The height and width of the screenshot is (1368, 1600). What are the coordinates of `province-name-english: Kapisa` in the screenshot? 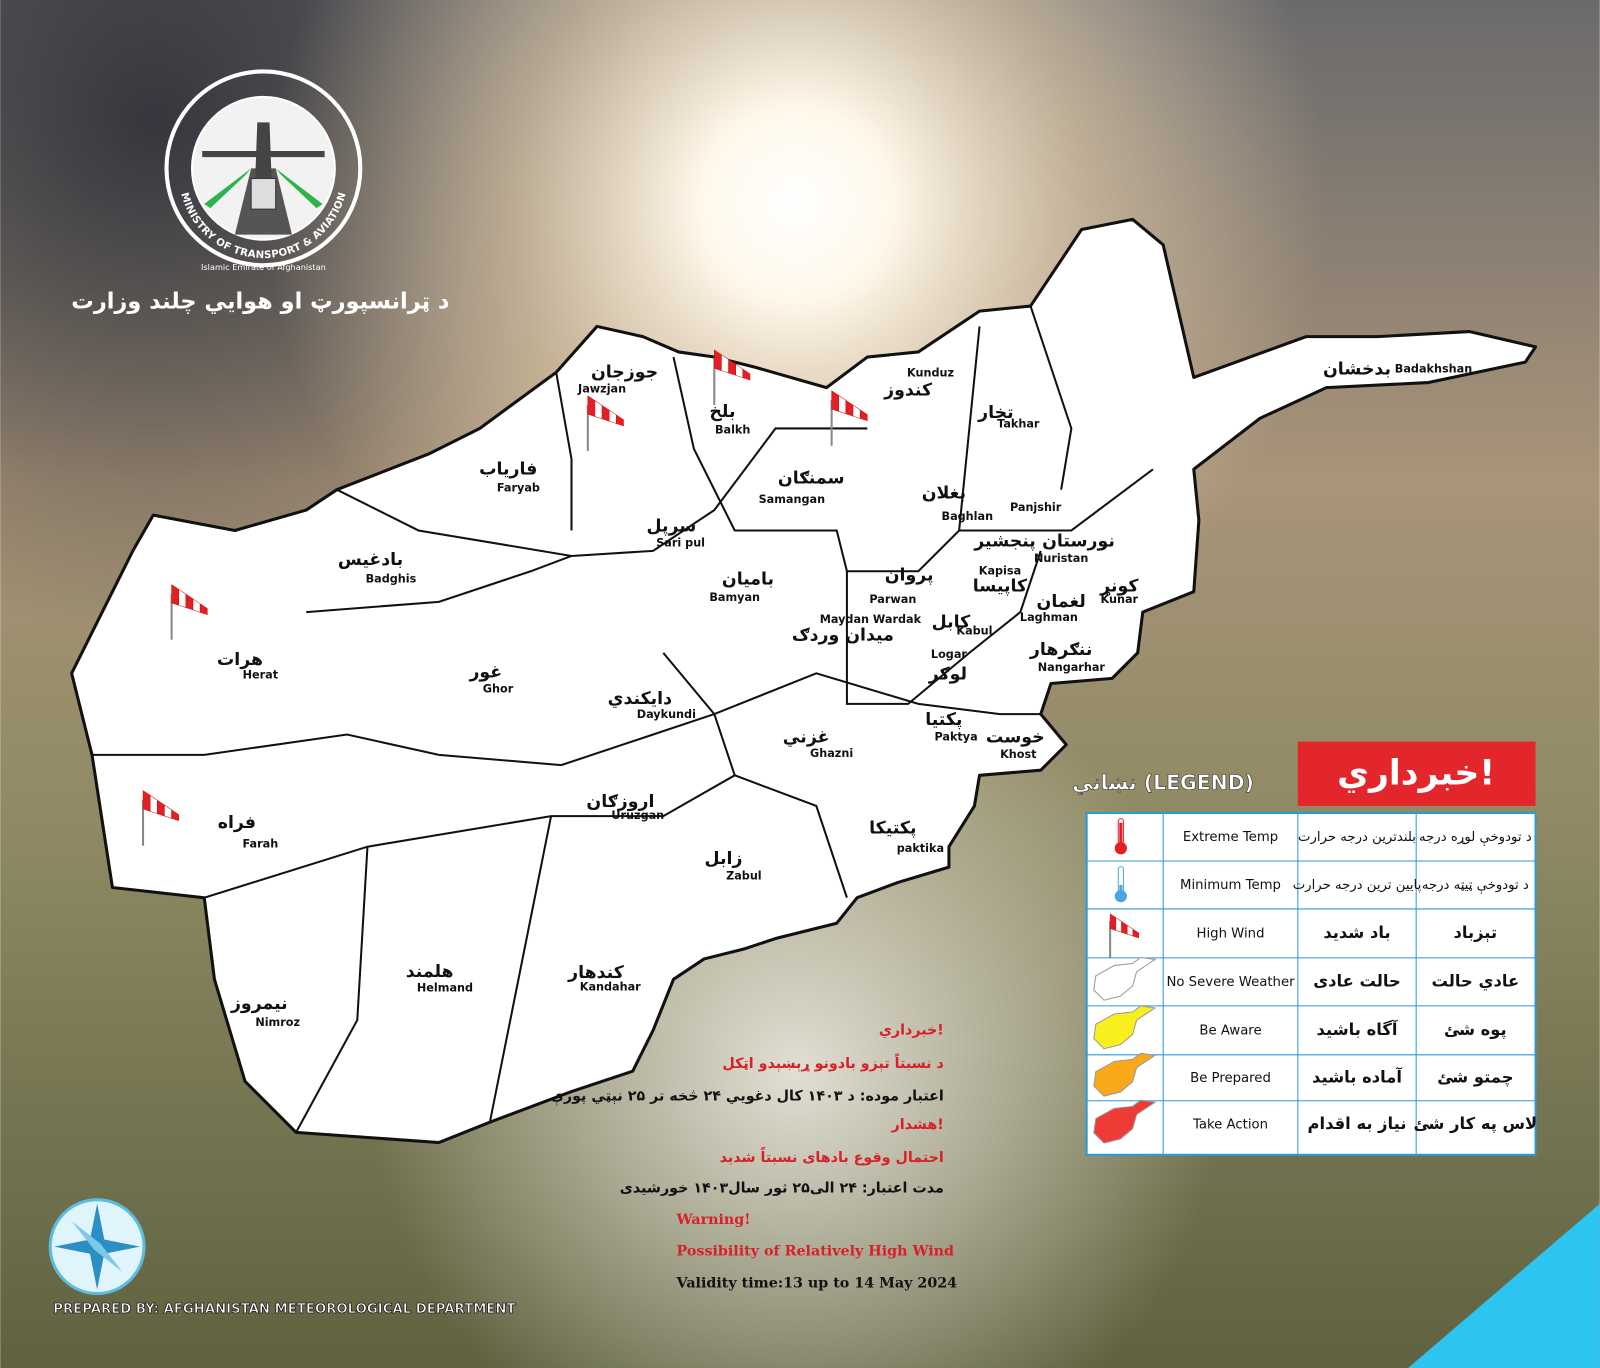 It's located at (1000, 570).